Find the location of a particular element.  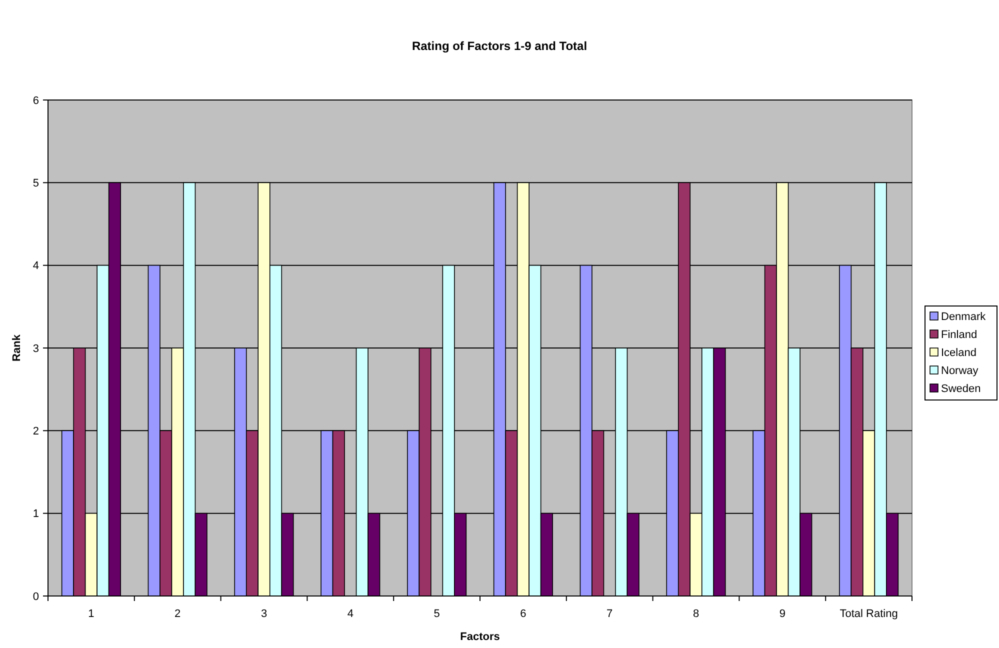

x-tick-label: 5 is located at coordinates (437, 614).